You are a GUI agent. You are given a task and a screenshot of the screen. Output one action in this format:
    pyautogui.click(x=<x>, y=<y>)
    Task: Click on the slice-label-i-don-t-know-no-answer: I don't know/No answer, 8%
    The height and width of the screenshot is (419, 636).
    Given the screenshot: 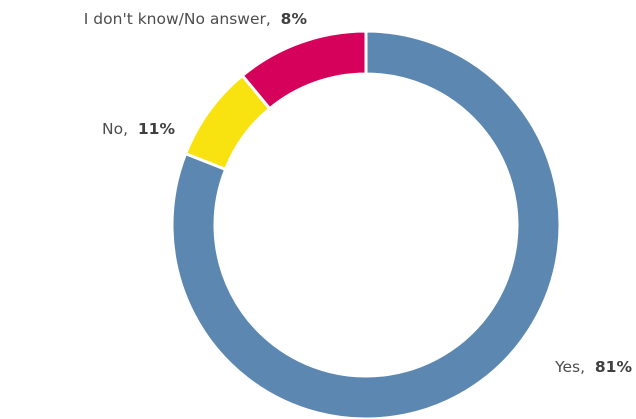 What is the action you would take?
    pyautogui.click(x=196, y=19)
    